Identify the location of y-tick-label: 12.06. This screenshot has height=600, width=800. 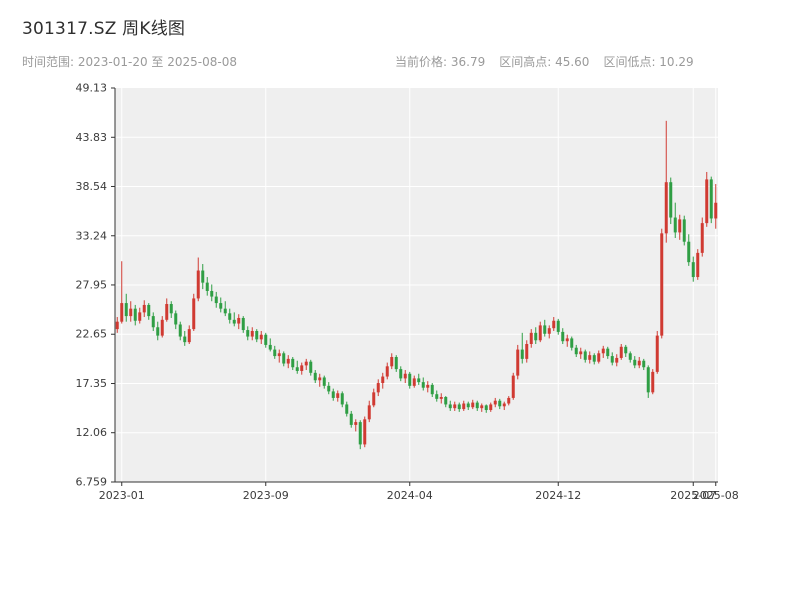
(92, 432).